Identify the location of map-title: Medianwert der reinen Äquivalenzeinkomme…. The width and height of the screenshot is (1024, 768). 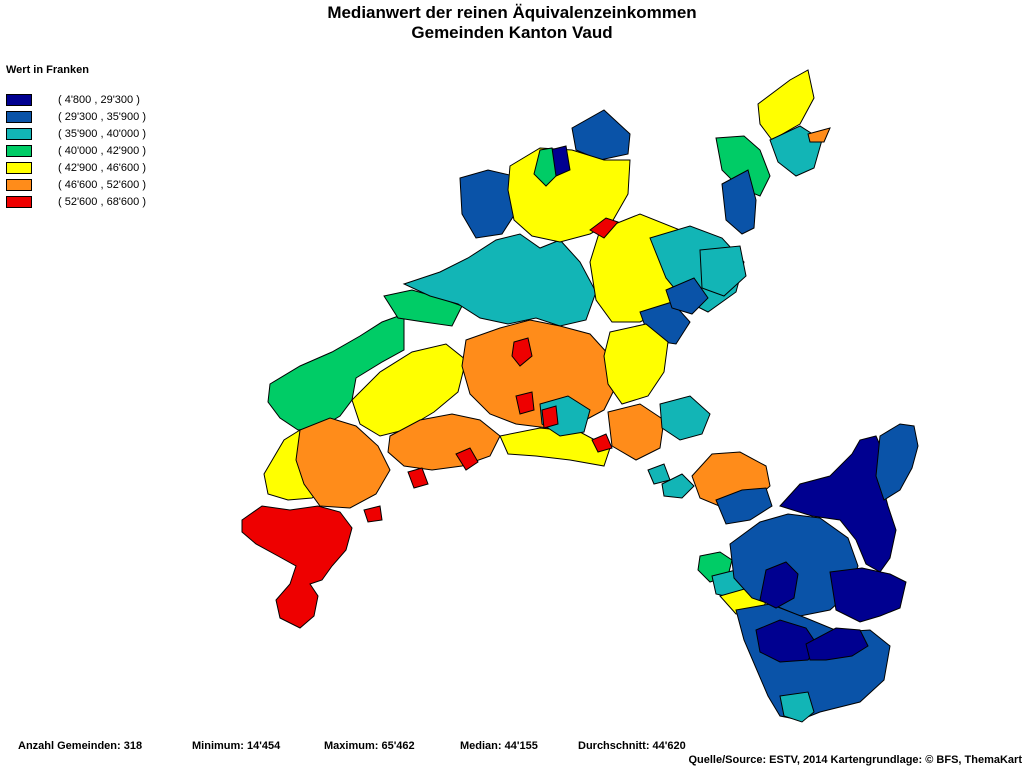
(512, 12).